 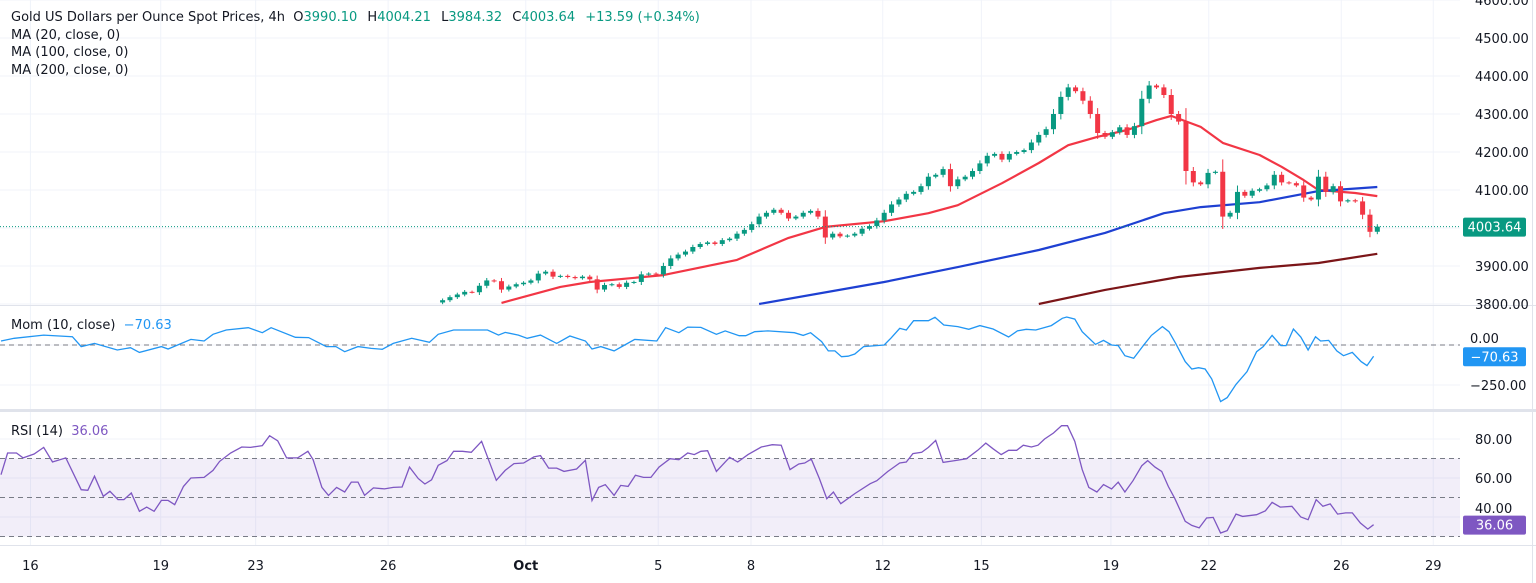 I want to click on price-axis-label: 4400.00, so click(x=1502, y=77).